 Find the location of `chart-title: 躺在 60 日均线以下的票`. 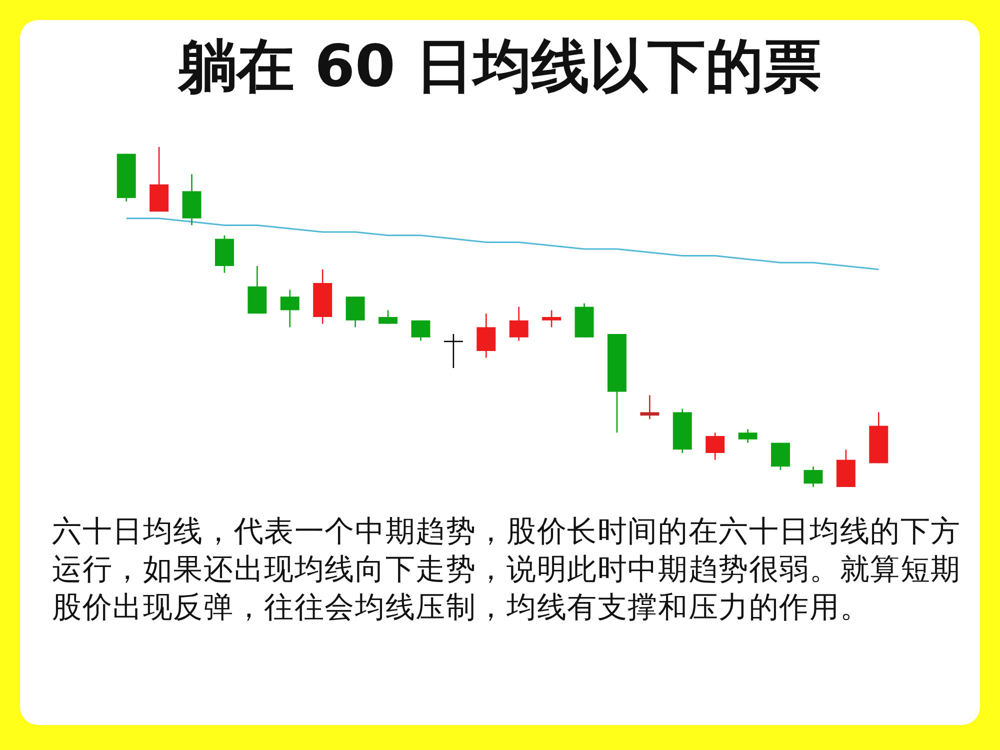

chart-title: 躺在 60 日均线以下的票 is located at coordinates (499, 66).